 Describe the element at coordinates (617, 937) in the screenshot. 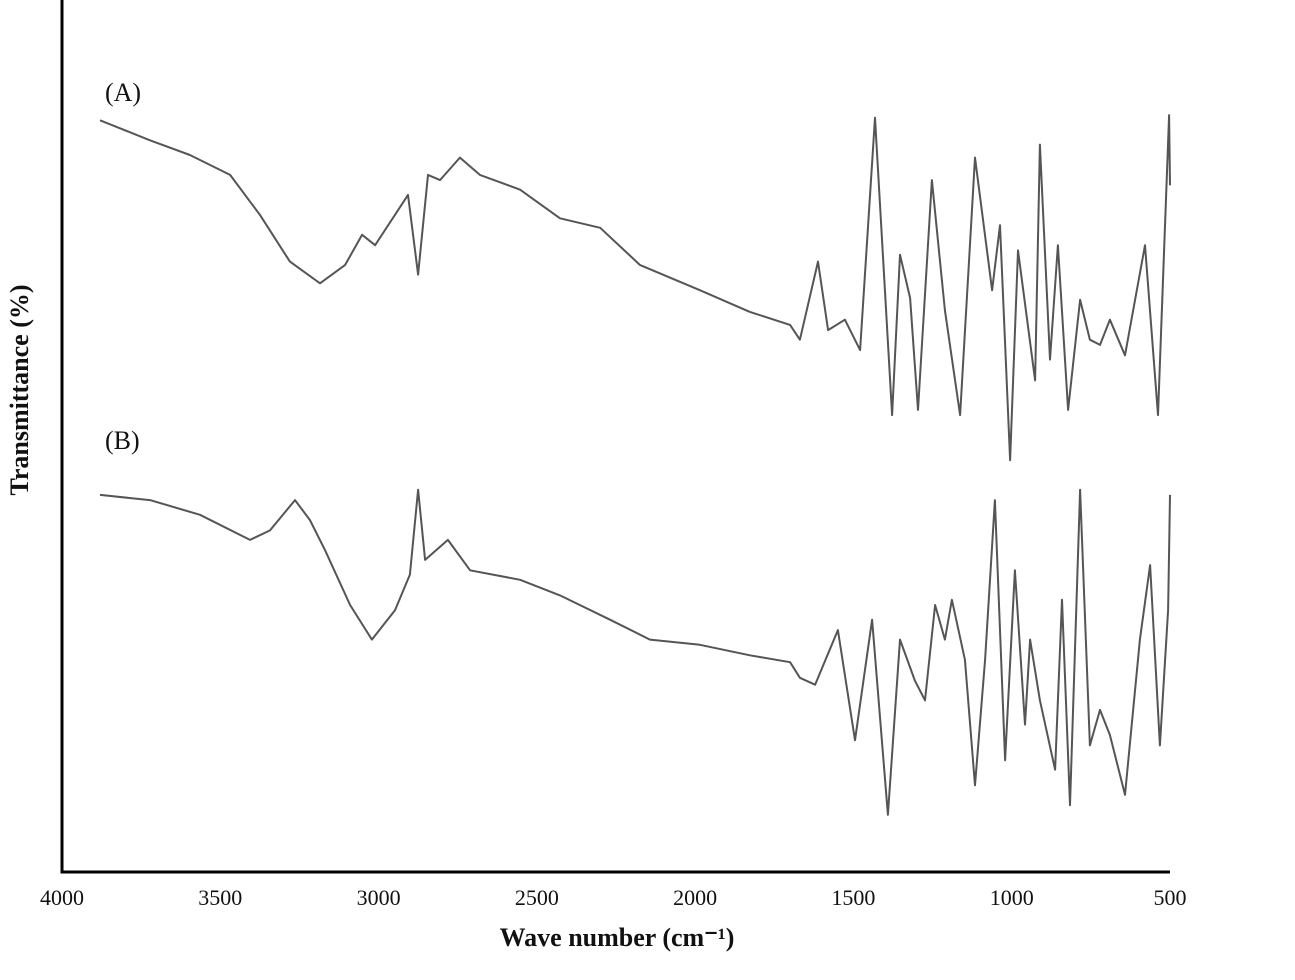

I see `x-axis-title: Wave number (cm⁻¹)` at that location.